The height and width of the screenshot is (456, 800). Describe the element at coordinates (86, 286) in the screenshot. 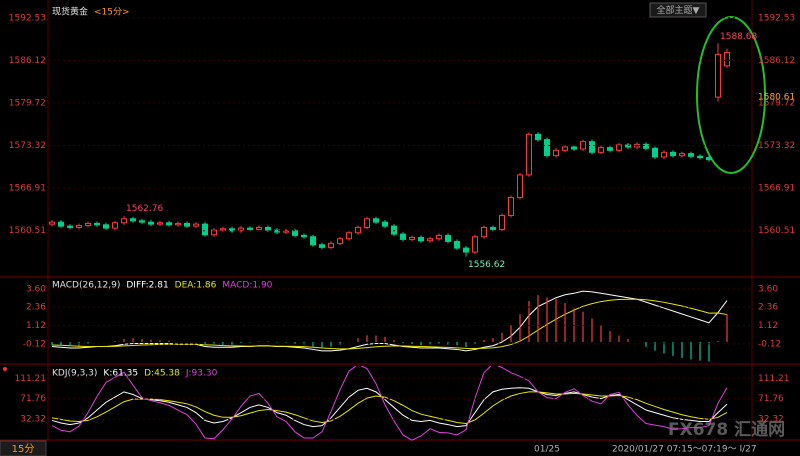

I see `panel-title: MACD(26,12,9)` at that location.